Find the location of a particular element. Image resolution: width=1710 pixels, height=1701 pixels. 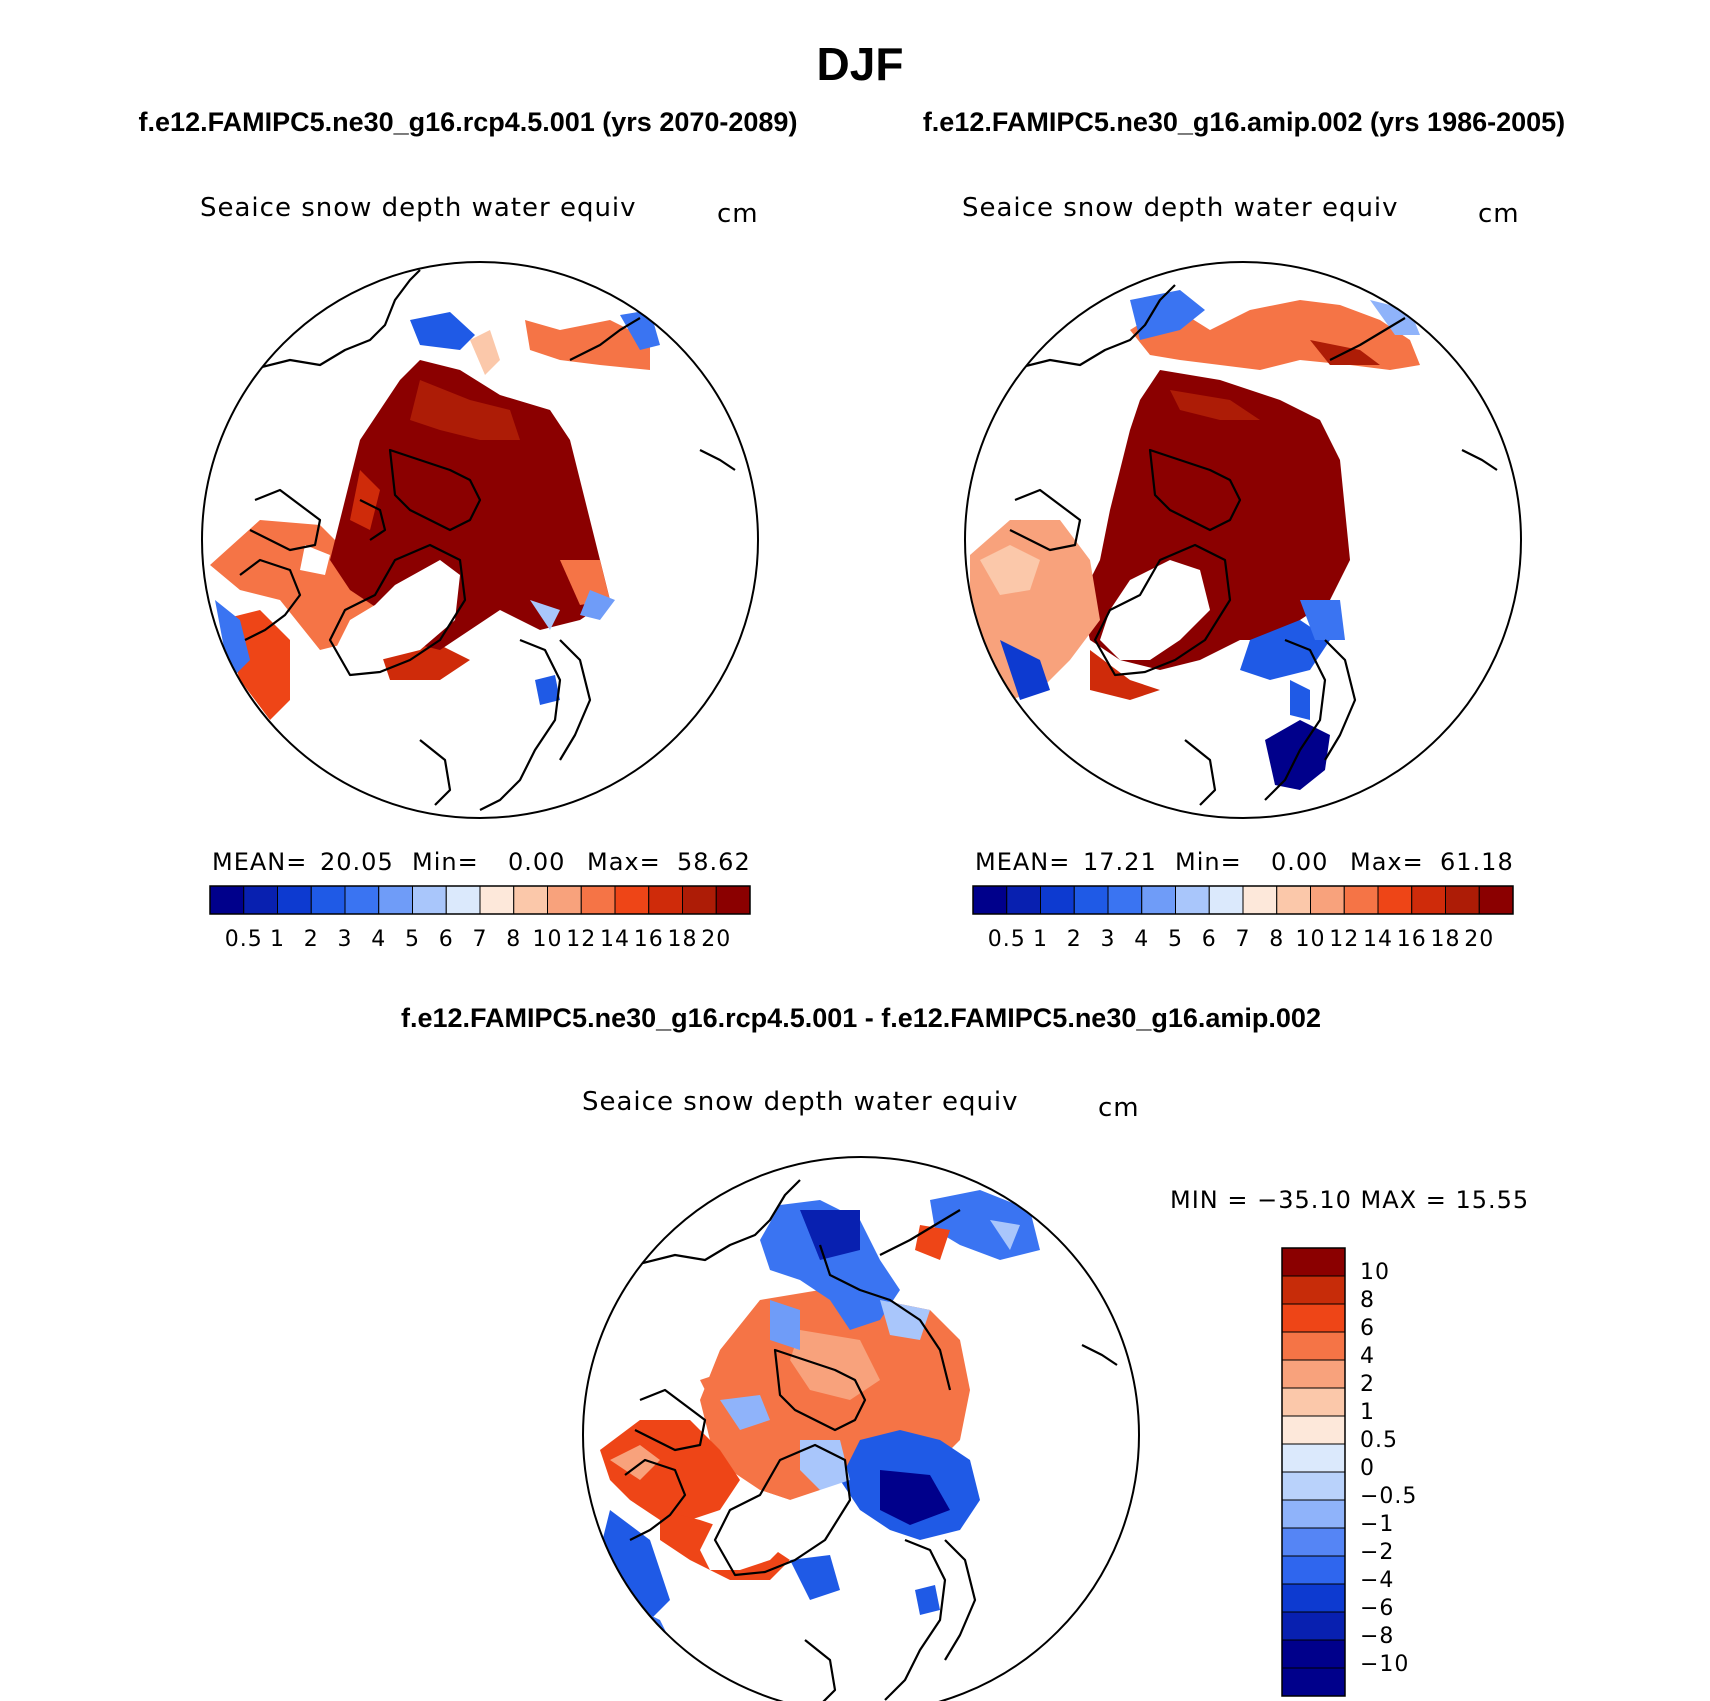

figure-title: DJF is located at coordinates (860, 64).